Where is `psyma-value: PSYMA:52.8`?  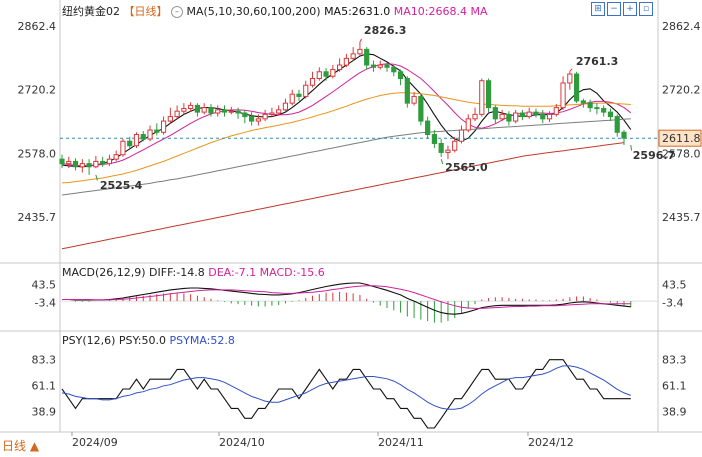
psyma-value: PSYMA:52.8 is located at coordinates (202, 340).